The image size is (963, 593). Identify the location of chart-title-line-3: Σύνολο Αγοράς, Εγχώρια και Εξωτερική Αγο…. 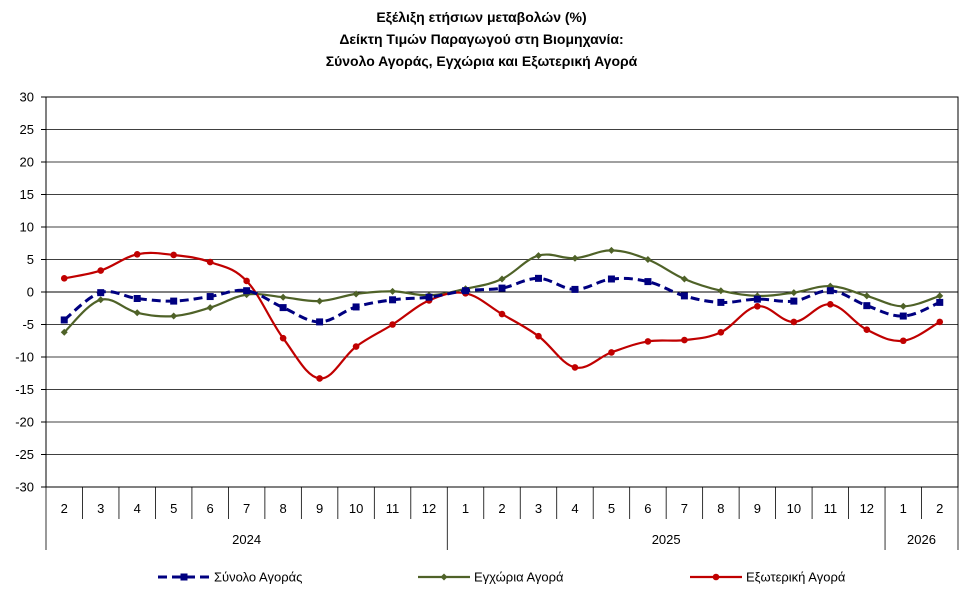
(481, 61).